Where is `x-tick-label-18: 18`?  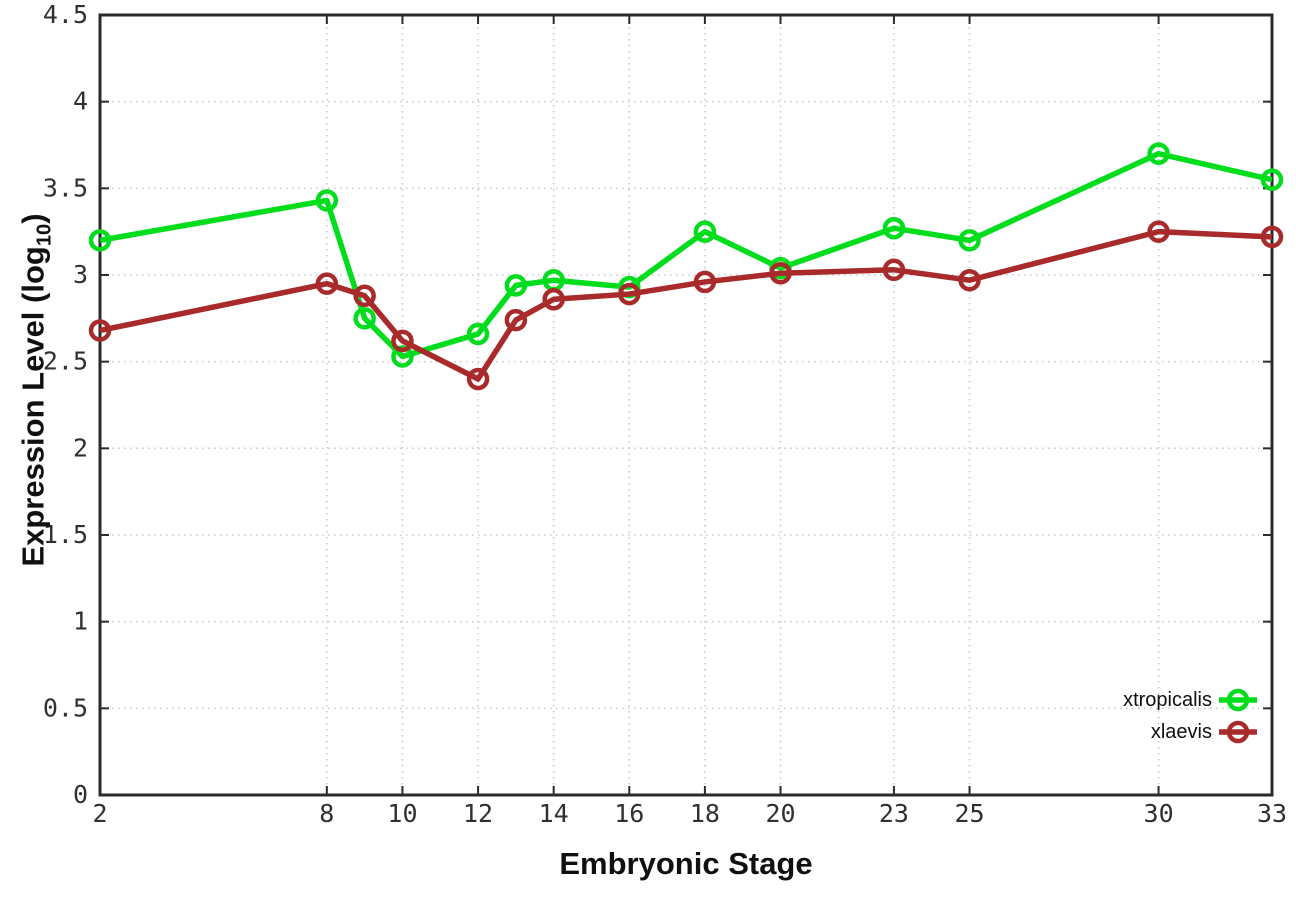
x-tick-label-18: 18 is located at coordinates (705, 813).